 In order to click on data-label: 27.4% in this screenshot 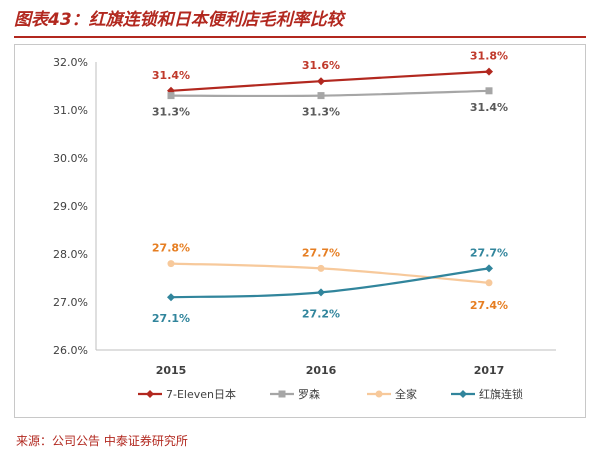, I will do `click(489, 305)`.